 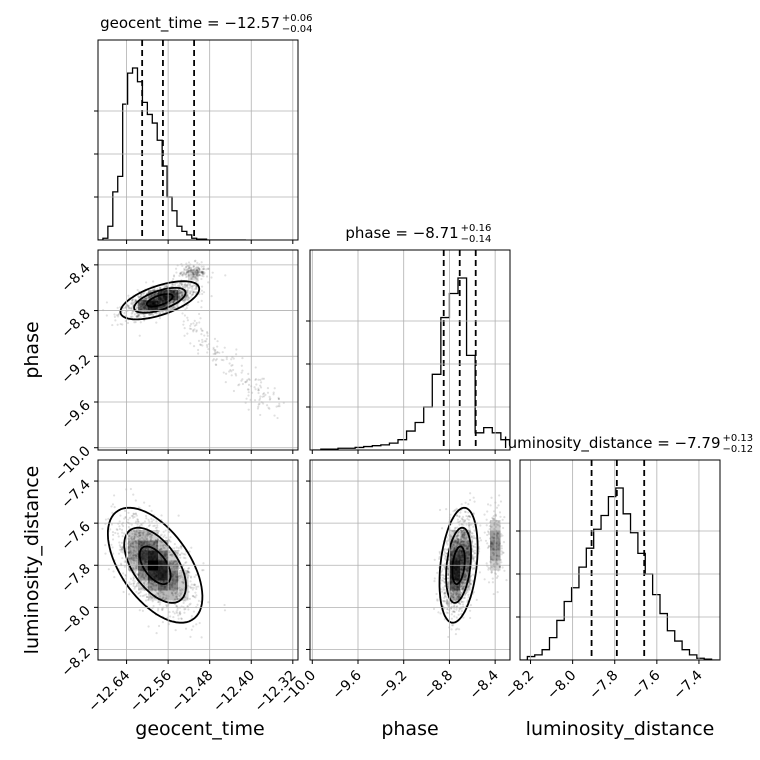 What do you see at coordinates (687, 684) in the screenshot?
I see `x-tick-label: −7.4` at bounding box center [687, 684].